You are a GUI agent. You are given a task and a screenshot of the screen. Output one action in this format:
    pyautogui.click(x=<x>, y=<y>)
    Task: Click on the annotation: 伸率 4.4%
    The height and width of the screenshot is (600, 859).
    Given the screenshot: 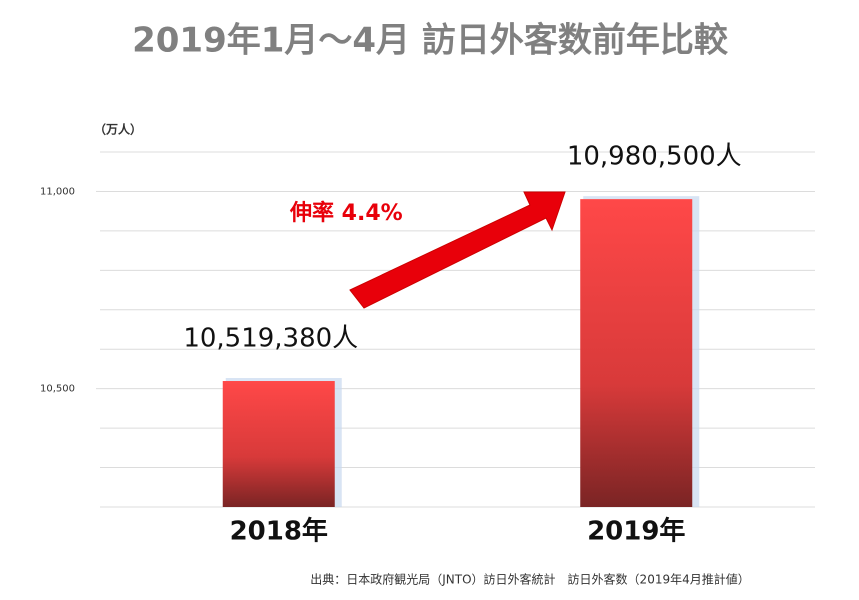 What is the action you would take?
    pyautogui.click(x=346, y=213)
    